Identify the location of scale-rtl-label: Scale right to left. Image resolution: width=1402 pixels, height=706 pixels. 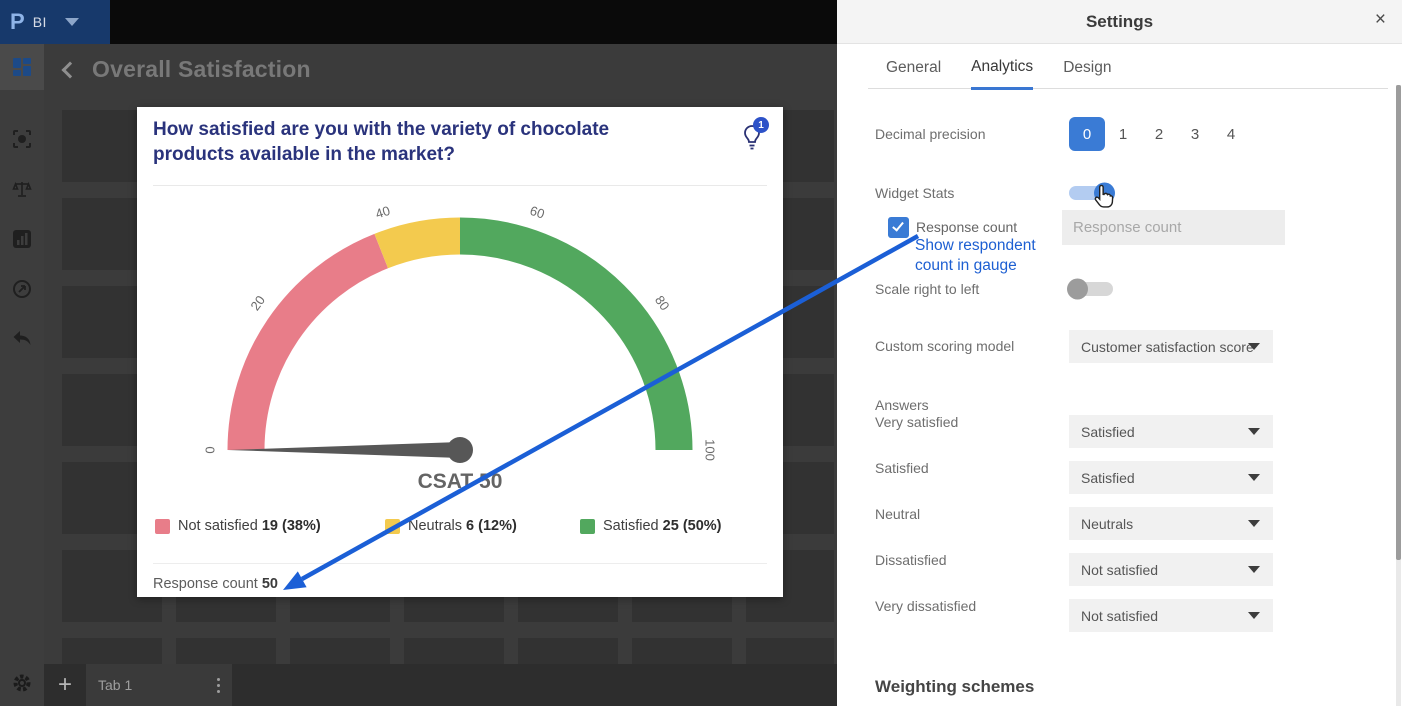
(927, 289).